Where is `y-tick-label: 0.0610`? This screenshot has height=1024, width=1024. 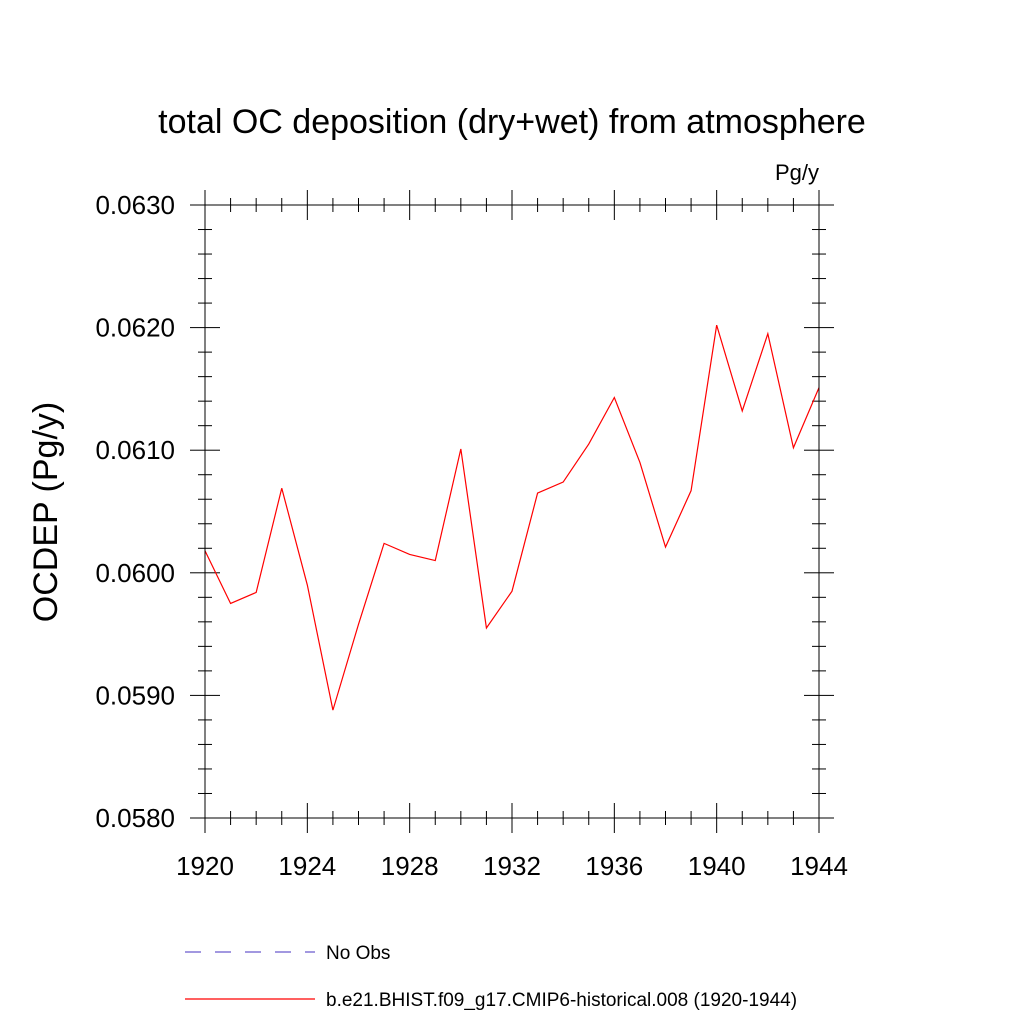
y-tick-label: 0.0610 is located at coordinates (135, 450).